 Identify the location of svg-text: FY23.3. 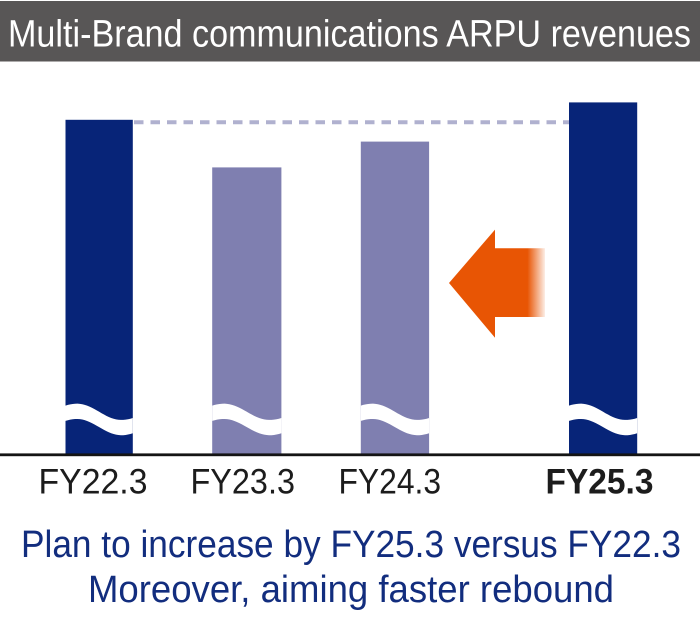
(243, 482).